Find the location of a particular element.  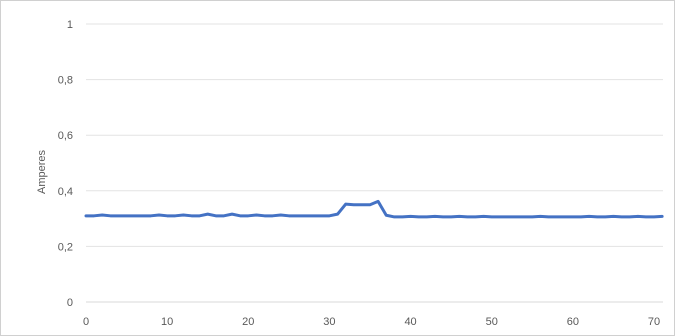

series-line is located at coordinates (374, 209).